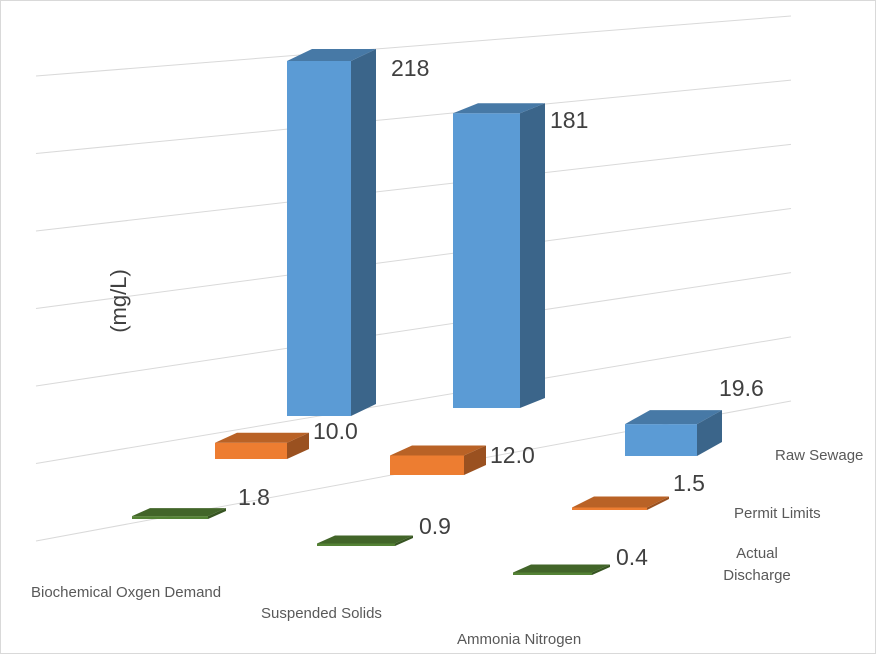 The image size is (876, 658). What do you see at coordinates (777, 513) in the screenshot?
I see `series-label: Permit Limits` at bounding box center [777, 513].